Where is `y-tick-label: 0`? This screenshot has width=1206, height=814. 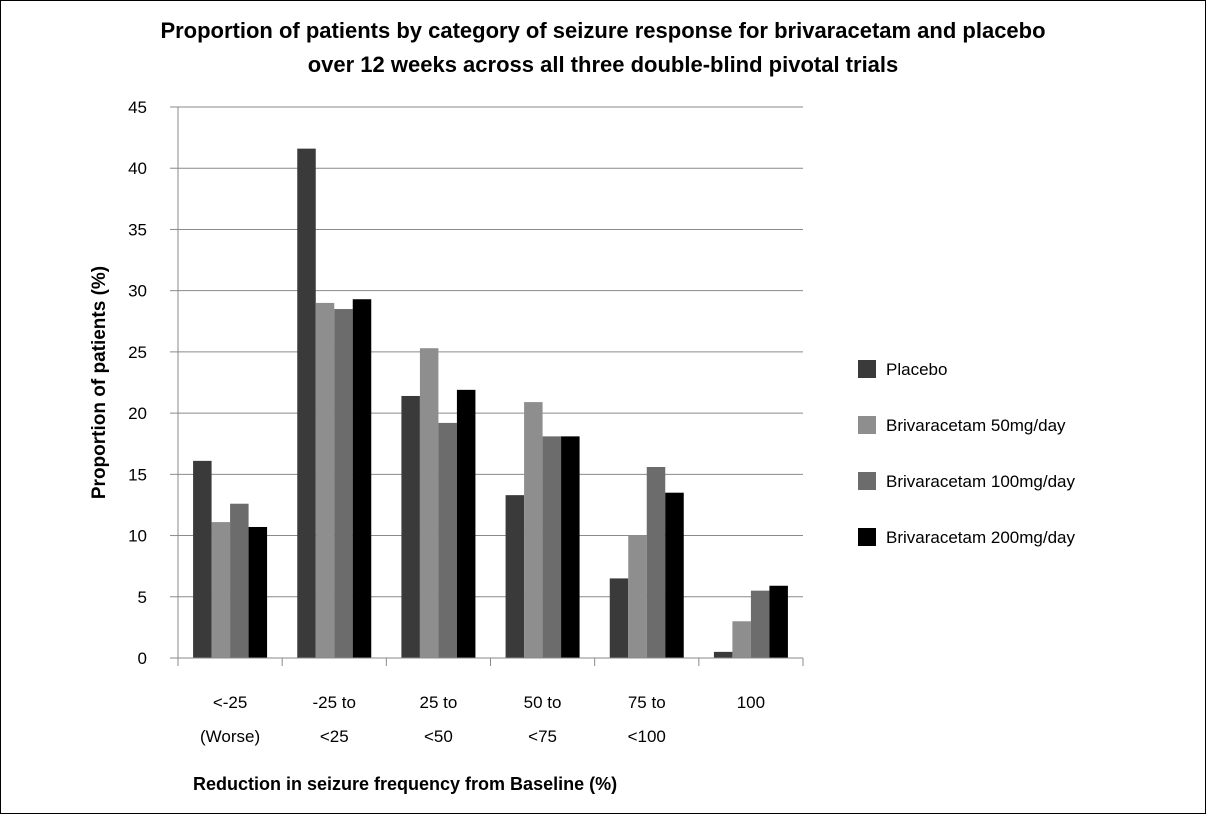
y-tick-label: 0 is located at coordinates (142, 658).